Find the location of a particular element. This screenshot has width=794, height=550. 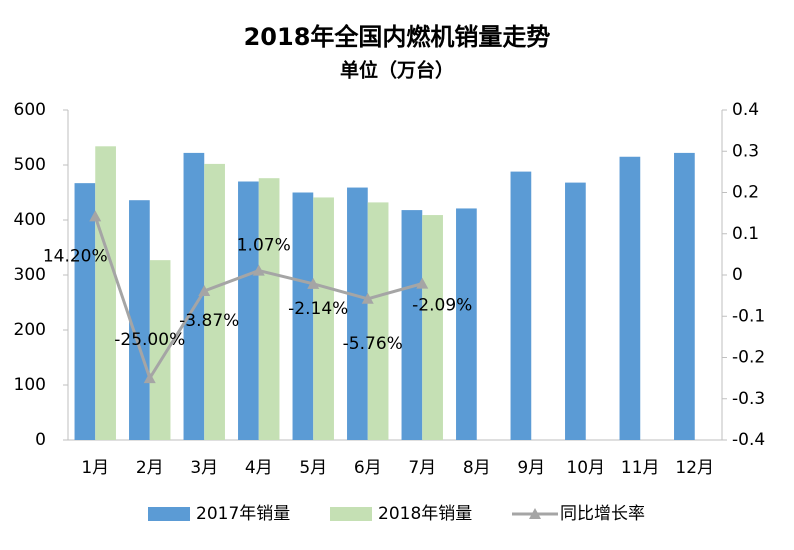

y2-tick-label: 0.3 is located at coordinates (745, 151).